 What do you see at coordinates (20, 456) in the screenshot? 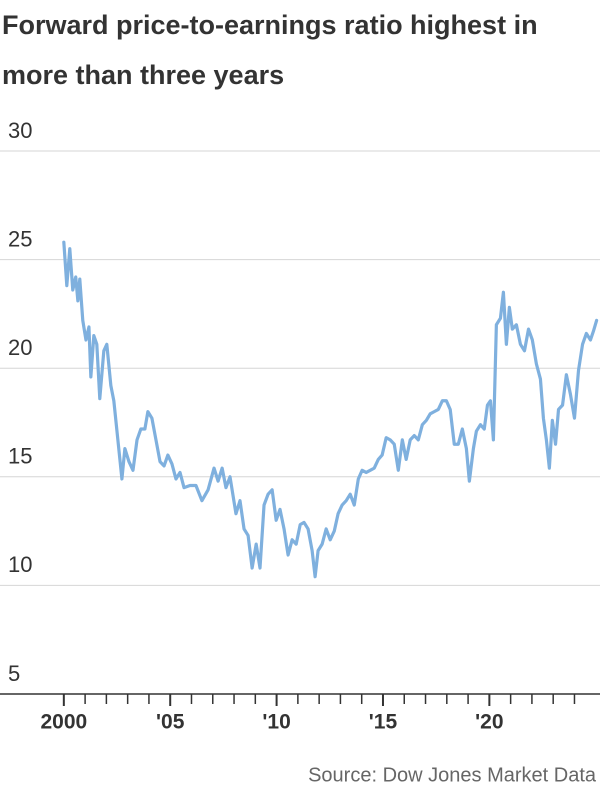
I see `y-tick-label: 15` at bounding box center [20, 456].